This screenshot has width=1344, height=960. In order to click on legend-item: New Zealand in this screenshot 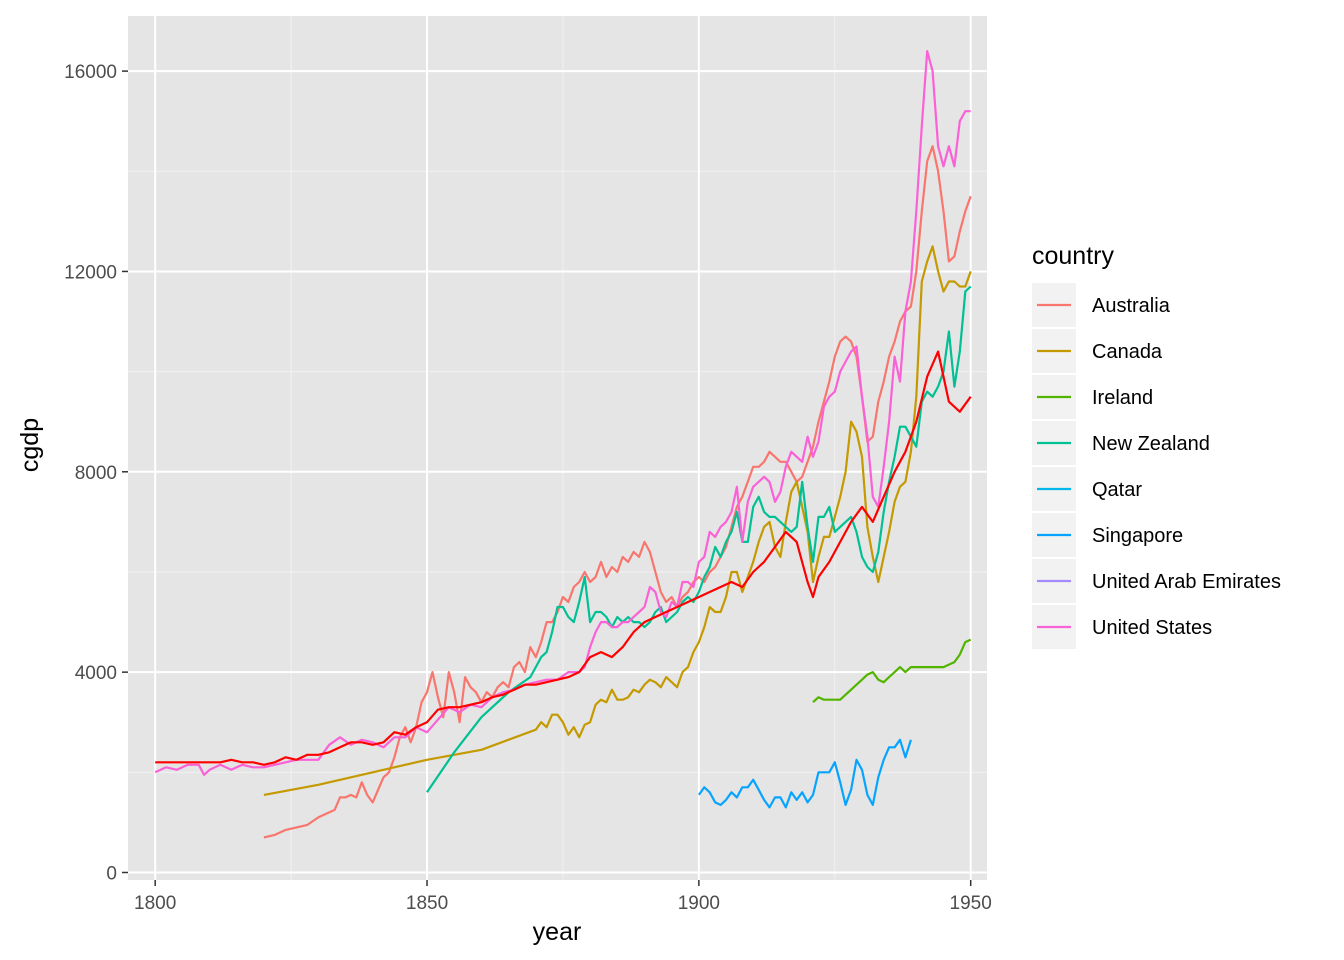, I will do `click(1121, 443)`.